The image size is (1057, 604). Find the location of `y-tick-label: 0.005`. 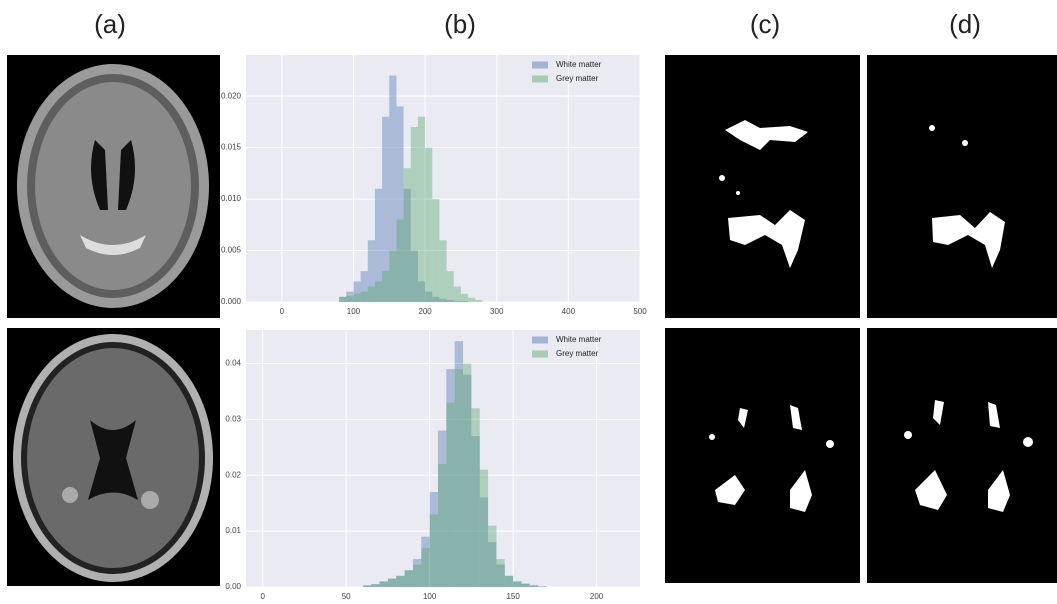

y-tick-label: 0.005 is located at coordinates (231, 250).